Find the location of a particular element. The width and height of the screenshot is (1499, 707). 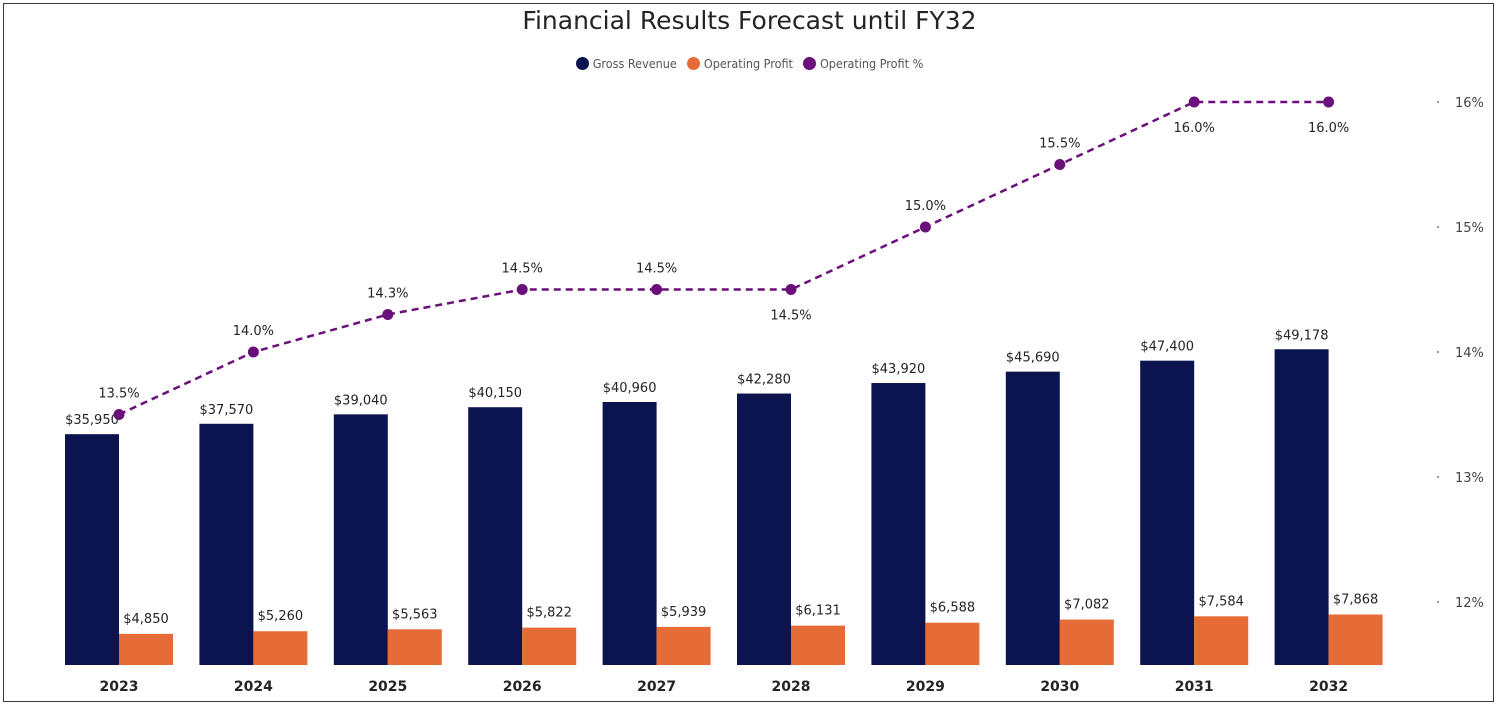

data-label-gross-revenue: $47,400 is located at coordinates (1167, 347).